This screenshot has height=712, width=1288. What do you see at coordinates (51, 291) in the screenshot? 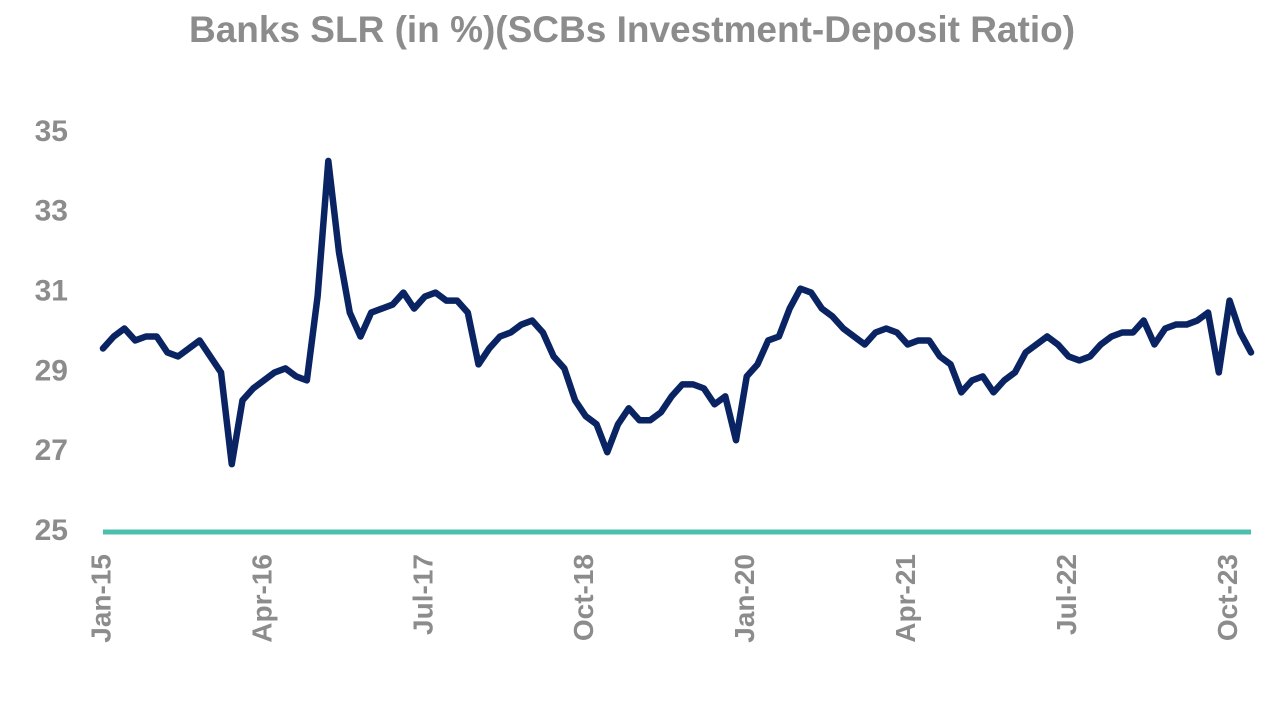
I see `y-tick-label: 31` at bounding box center [51, 291].